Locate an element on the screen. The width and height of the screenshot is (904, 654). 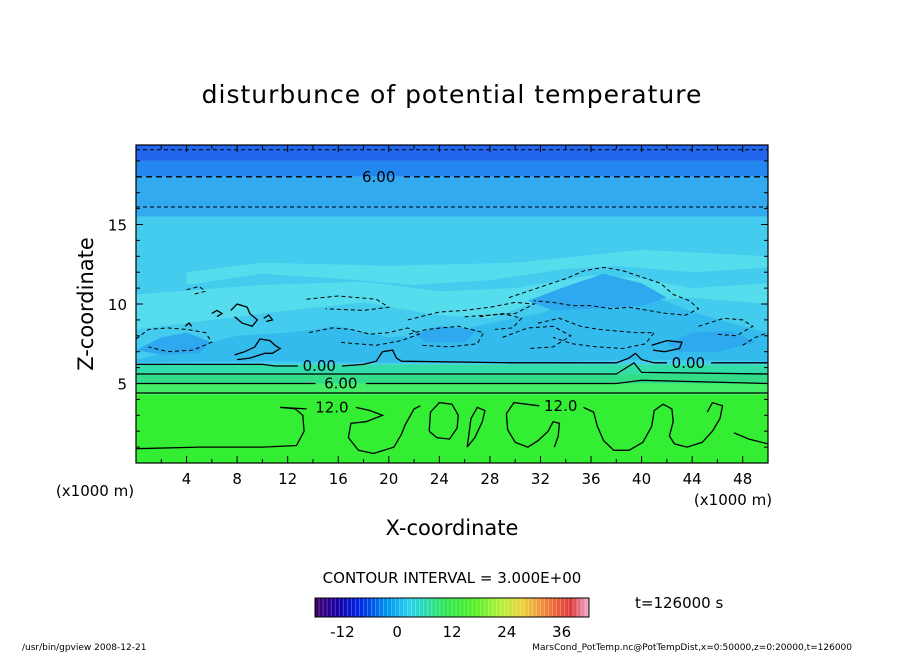
time-label: t=126000 s is located at coordinates (679, 603).